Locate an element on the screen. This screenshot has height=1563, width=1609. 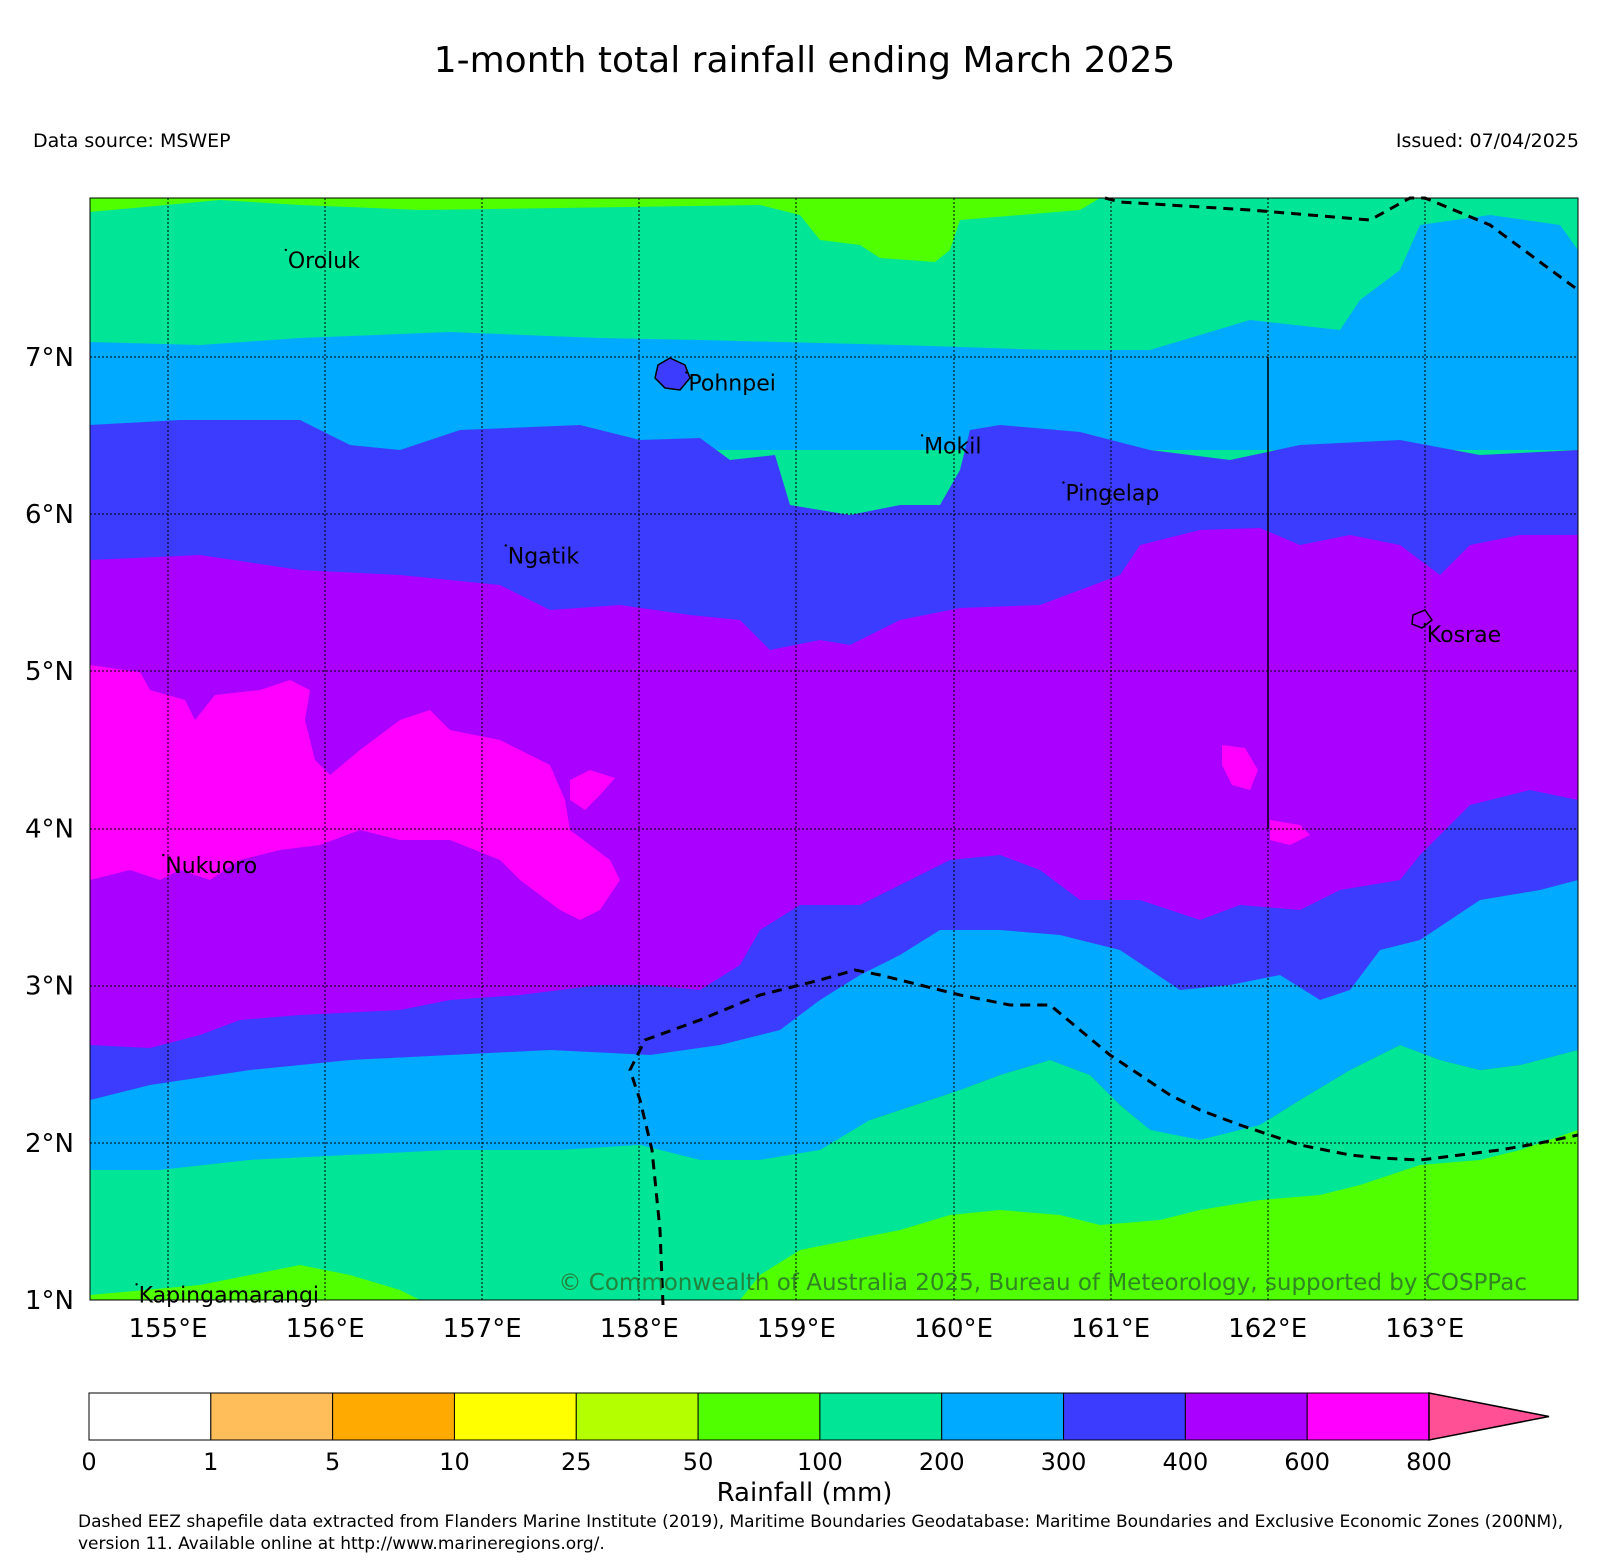
longitude-label: 158°E is located at coordinates (639, 1329).